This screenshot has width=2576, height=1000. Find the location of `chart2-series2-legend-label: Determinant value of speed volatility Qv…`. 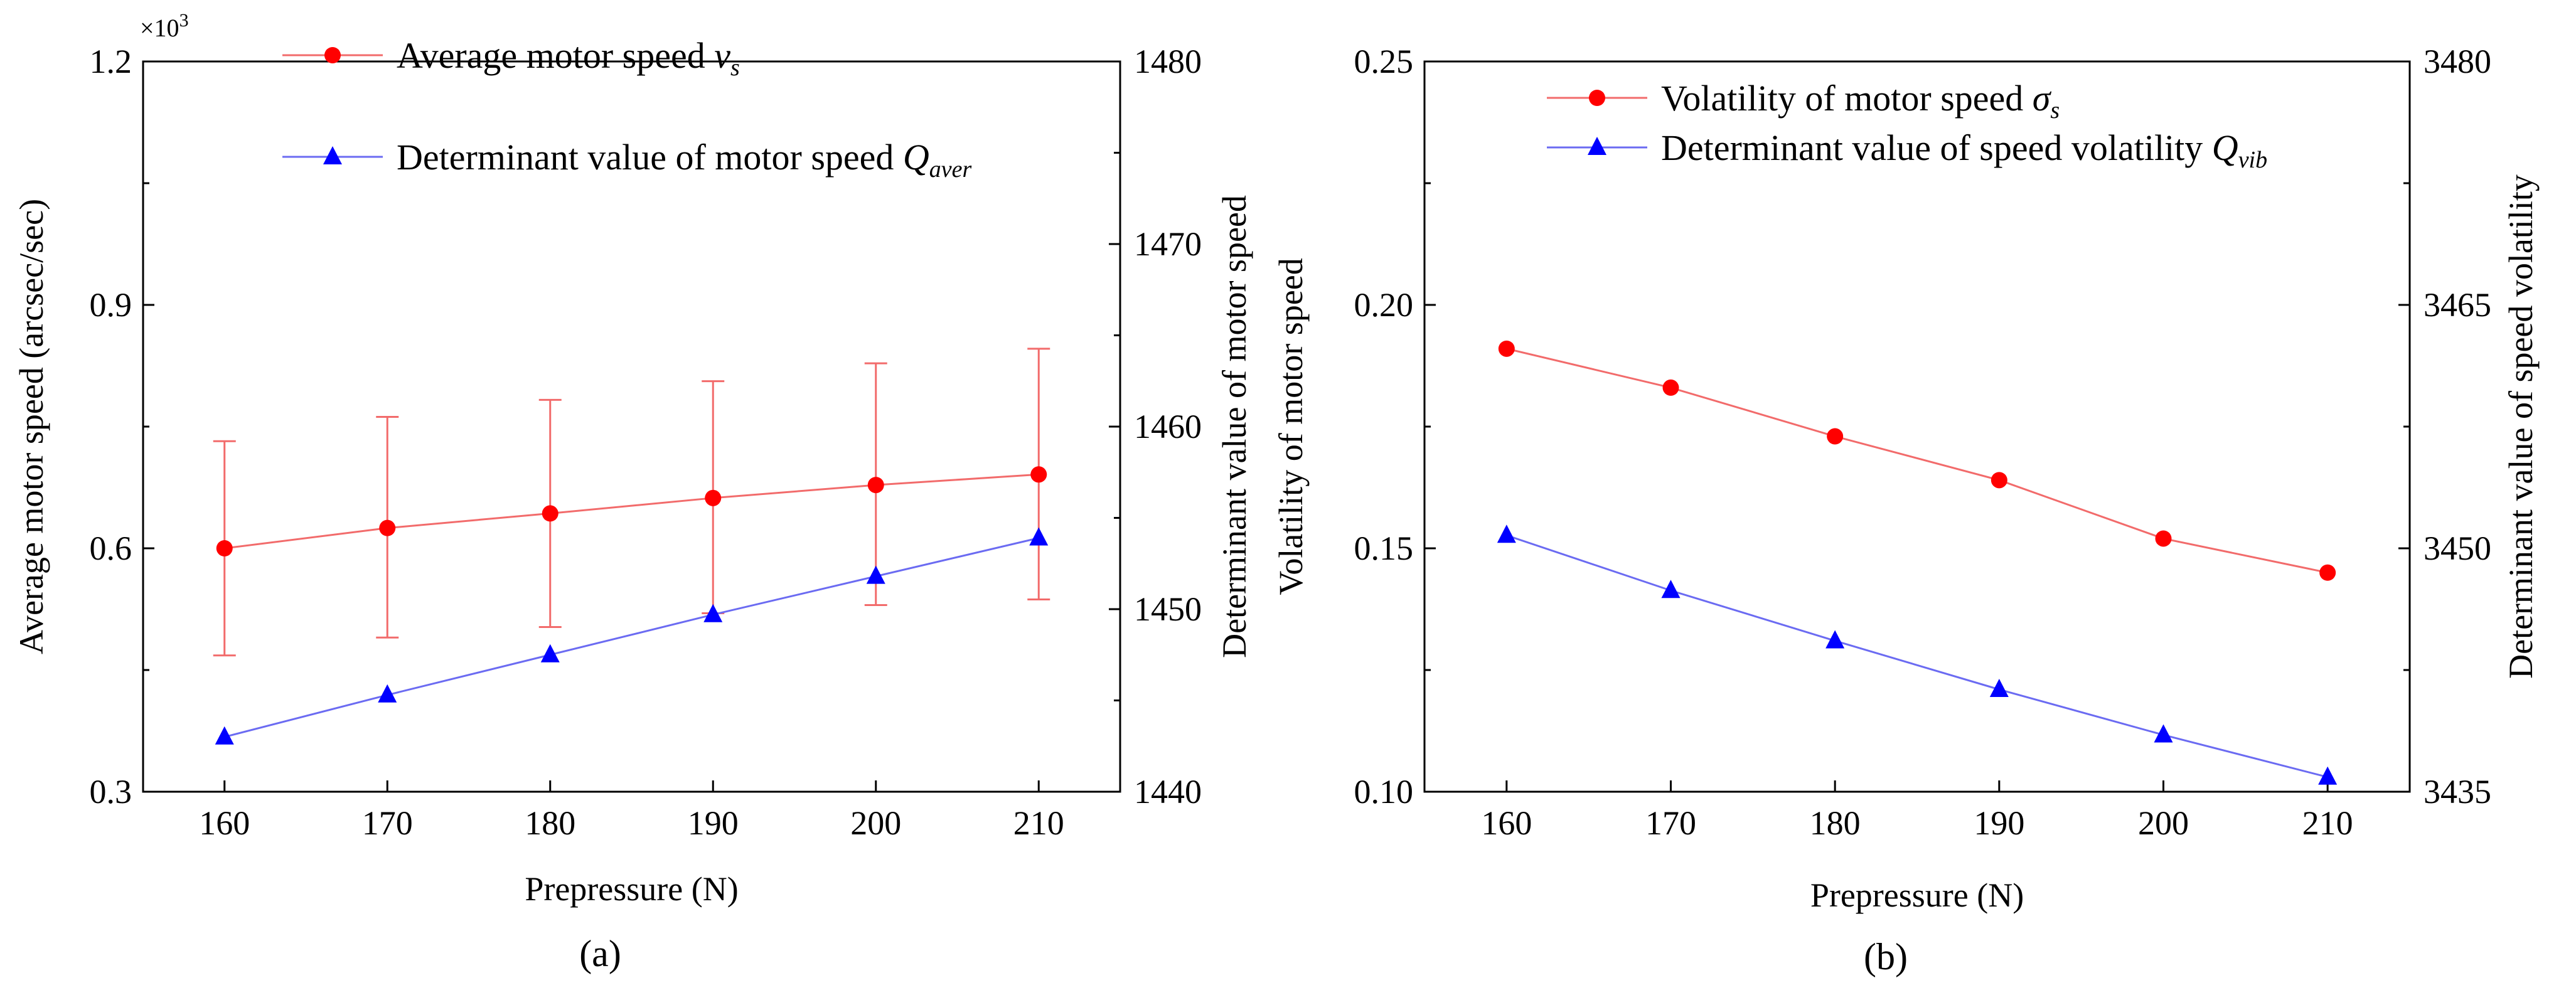

chart2-series2-legend-label: Determinant value of speed volatility Qv… is located at coordinates (1964, 150).